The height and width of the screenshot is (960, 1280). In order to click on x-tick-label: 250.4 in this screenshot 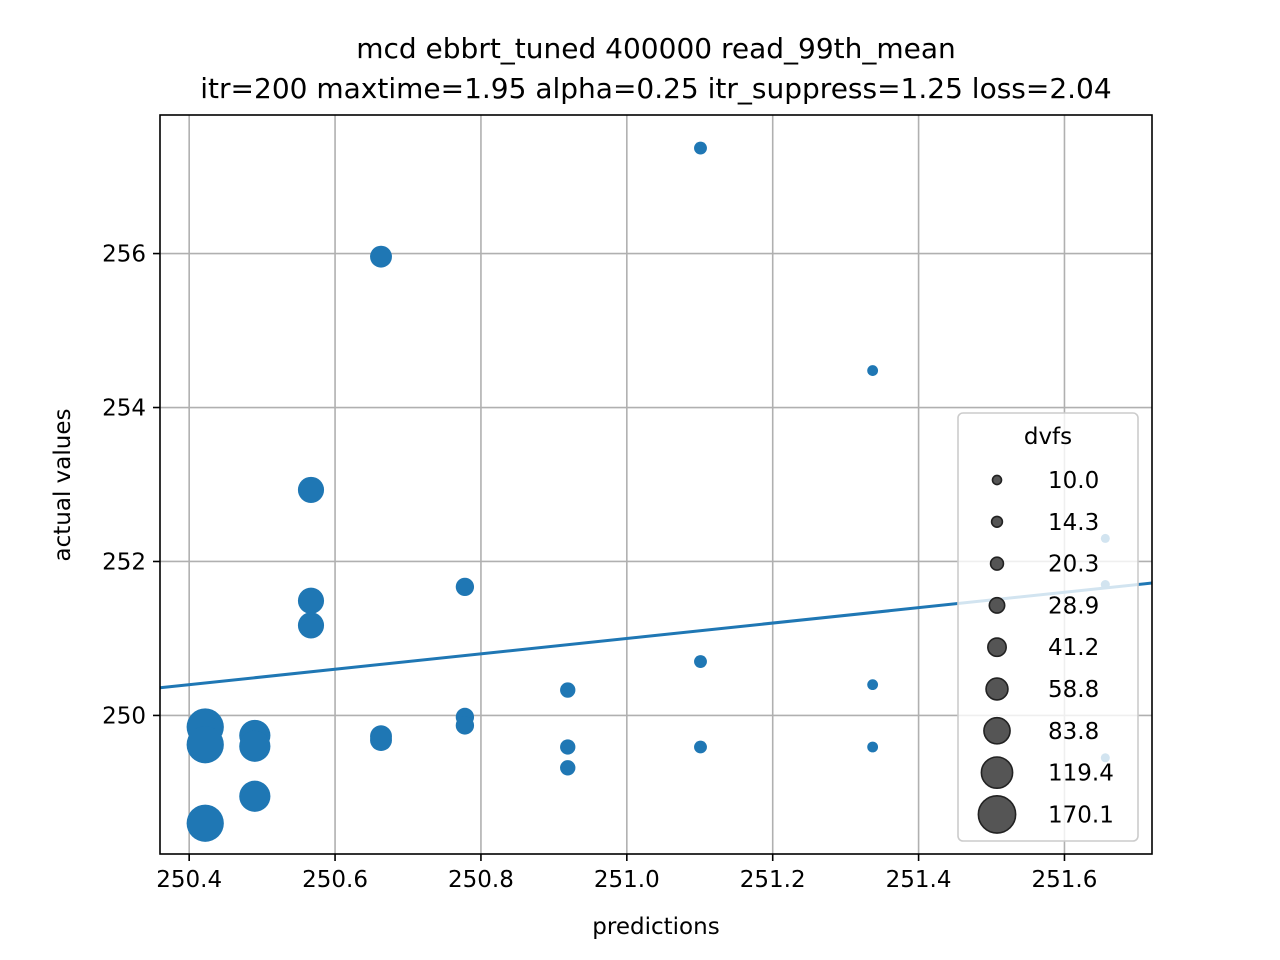, I will do `click(189, 880)`.